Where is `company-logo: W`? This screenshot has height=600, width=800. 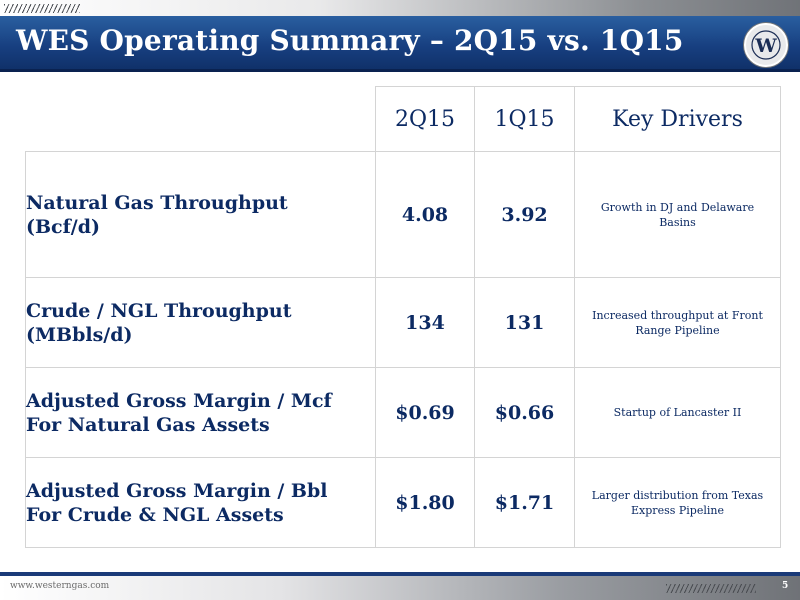 company-logo: W is located at coordinates (766, 45).